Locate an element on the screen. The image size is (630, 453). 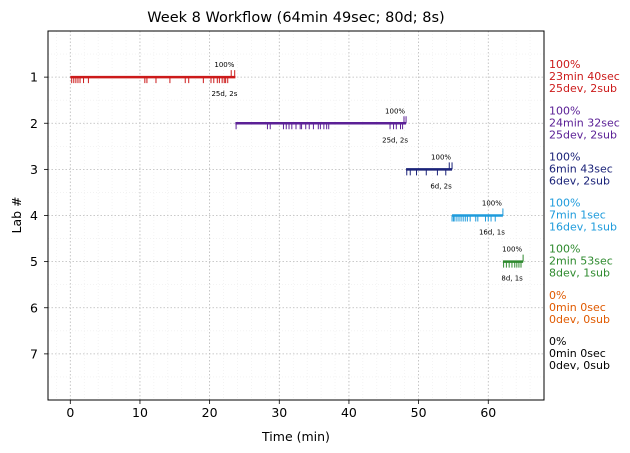
lab-6-side-line: 0% is located at coordinates (557, 295).